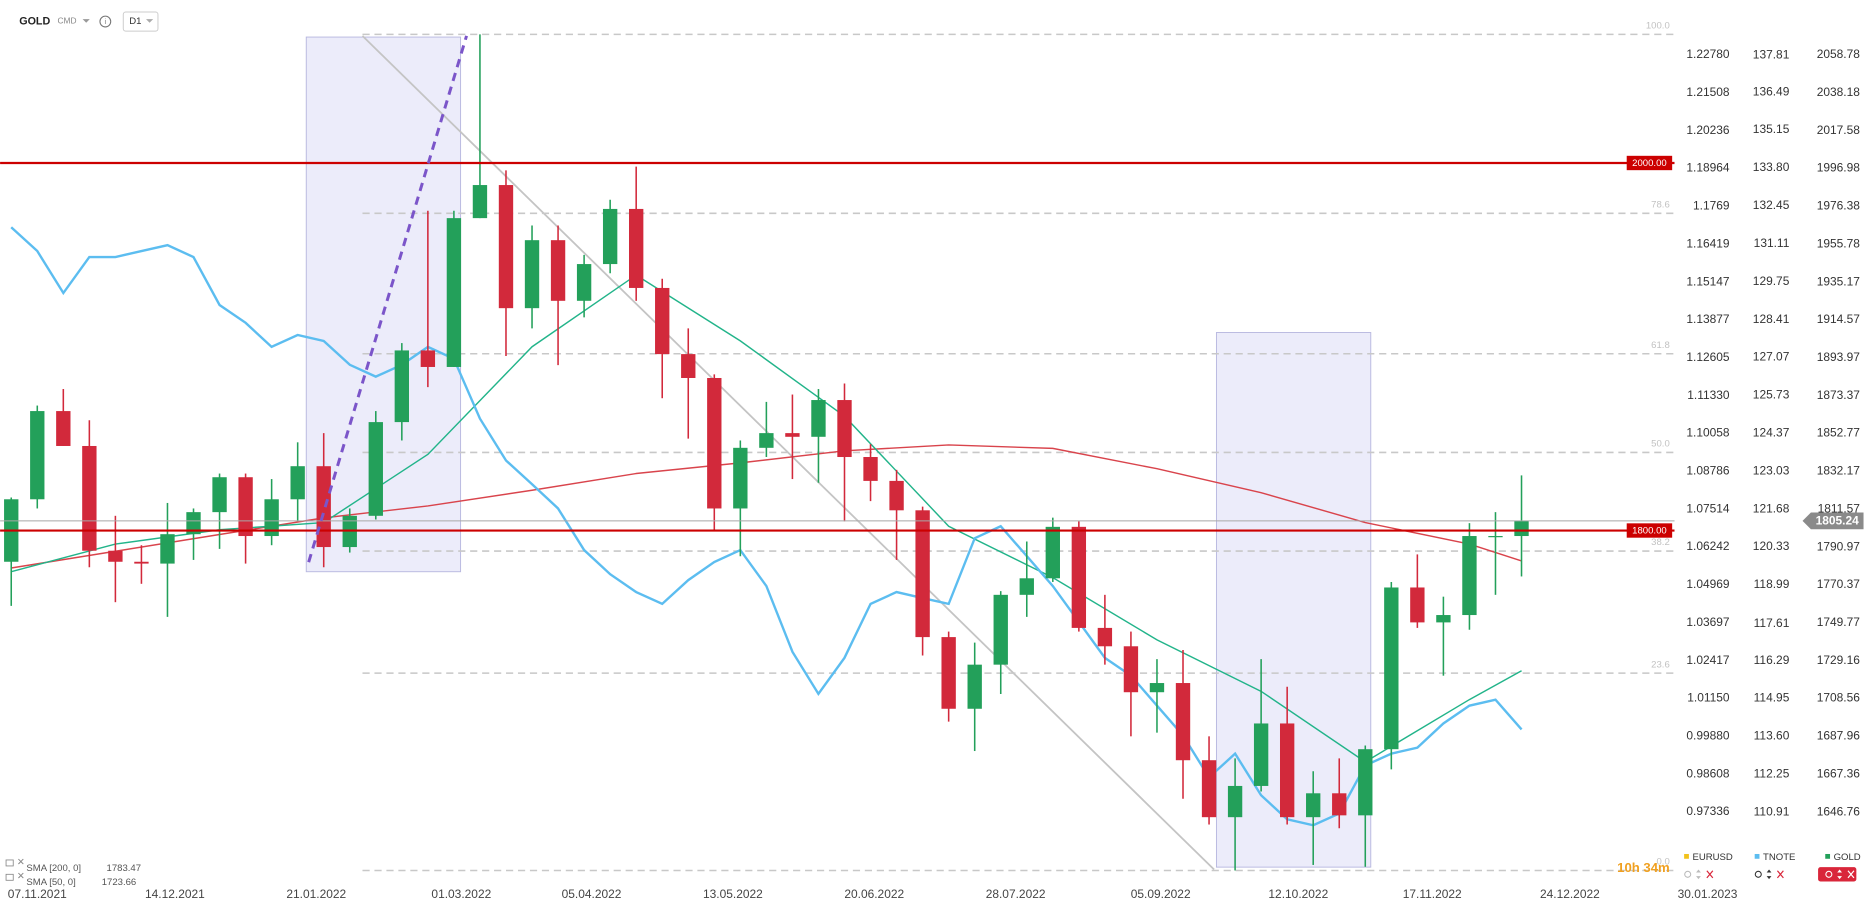 Image resolution: width=1866 pixels, height=909 pixels. Describe the element at coordinates (316, 894) in the screenshot. I see `x-tick-label: 21.01.2022` at that location.